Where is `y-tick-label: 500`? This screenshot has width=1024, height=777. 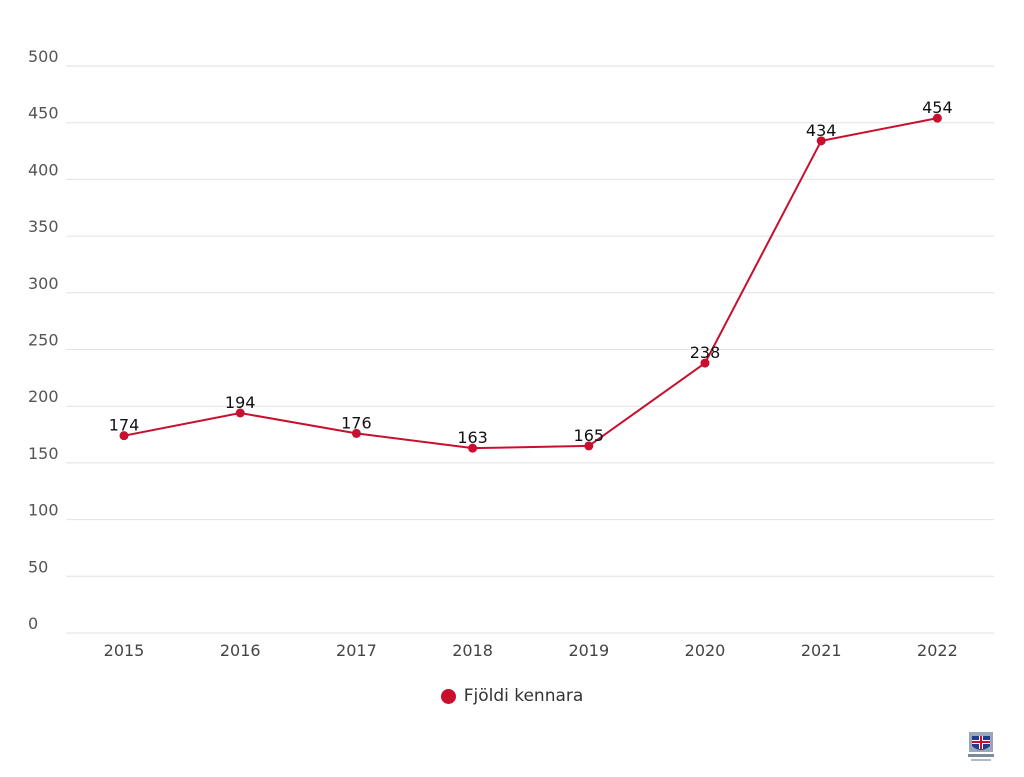 y-tick-label: 500 is located at coordinates (43, 56).